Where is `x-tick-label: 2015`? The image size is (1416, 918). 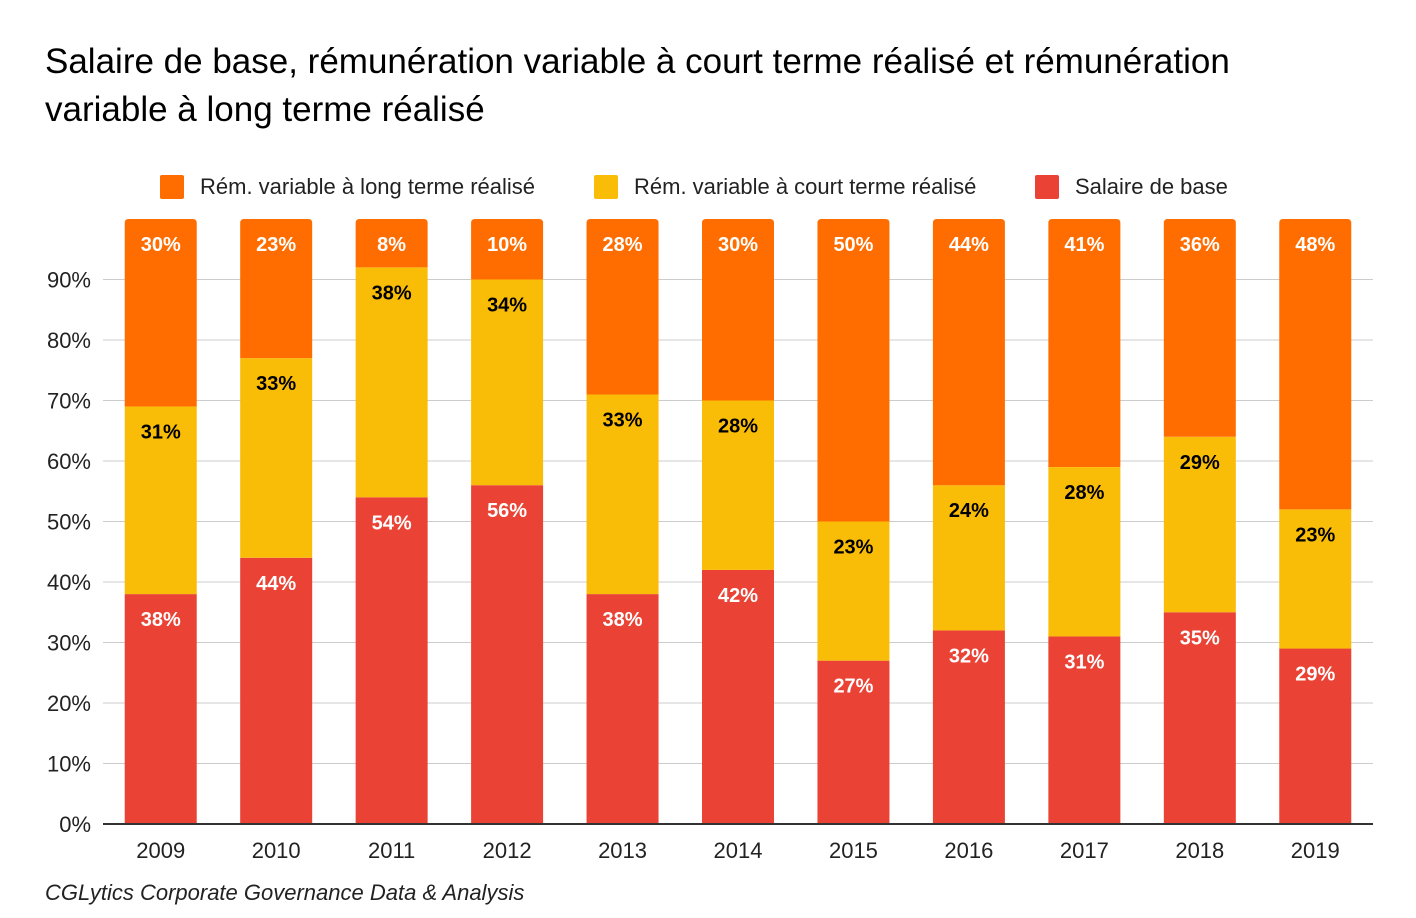 x-tick-label: 2015 is located at coordinates (853, 850).